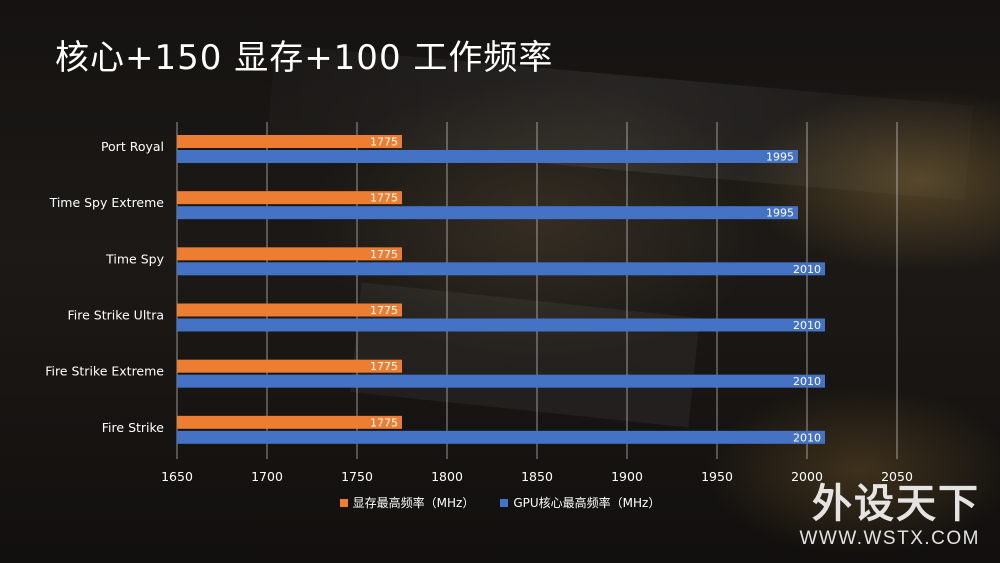 This screenshot has width=1000, height=563. Describe the element at coordinates (717, 476) in the screenshot. I see `x-tick-label: 1950` at that location.